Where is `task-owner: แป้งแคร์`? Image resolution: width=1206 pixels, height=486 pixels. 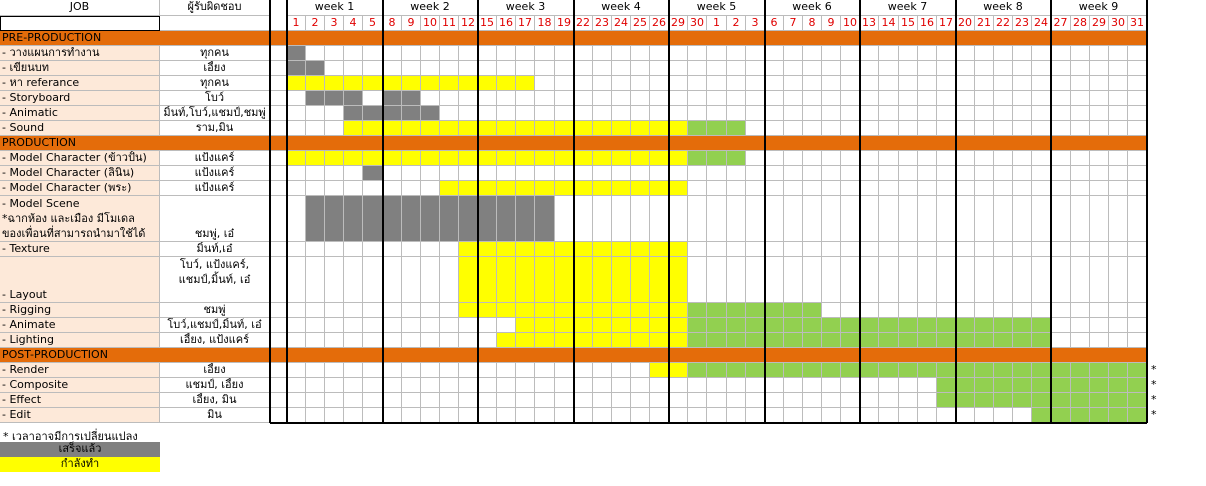
task-owner: แป้งแคร์ is located at coordinates (215, 188).